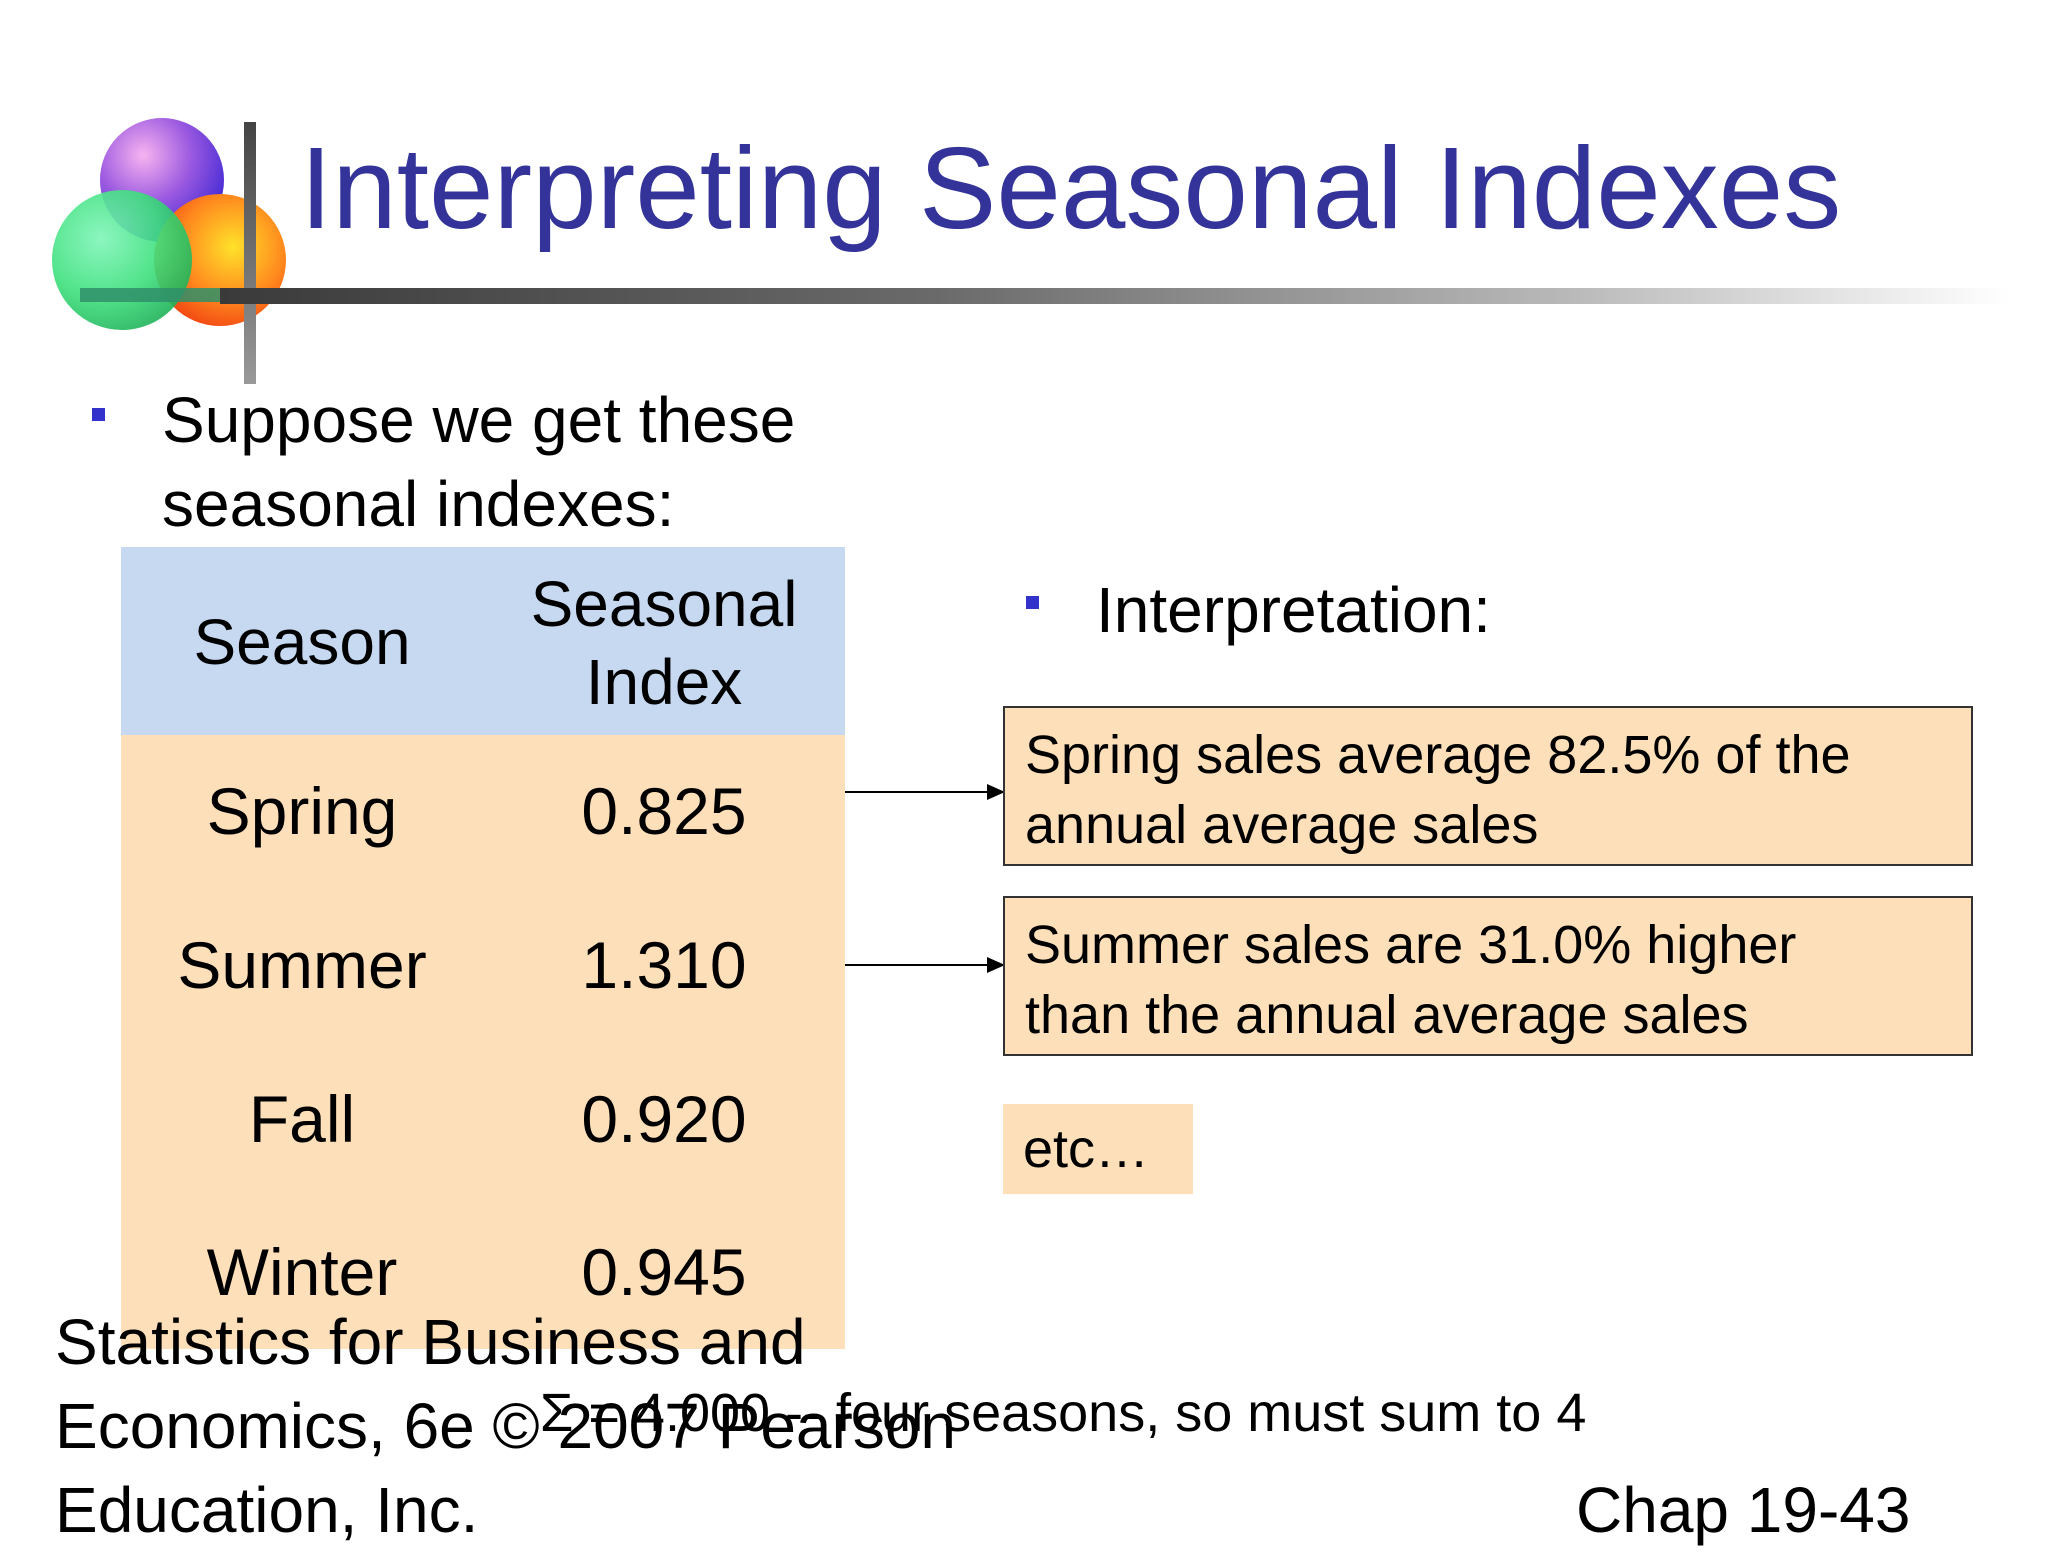 This screenshot has height=1552, width=2048. Describe the element at coordinates (302, 811) in the screenshot. I see `season-cell: Spring` at that location.